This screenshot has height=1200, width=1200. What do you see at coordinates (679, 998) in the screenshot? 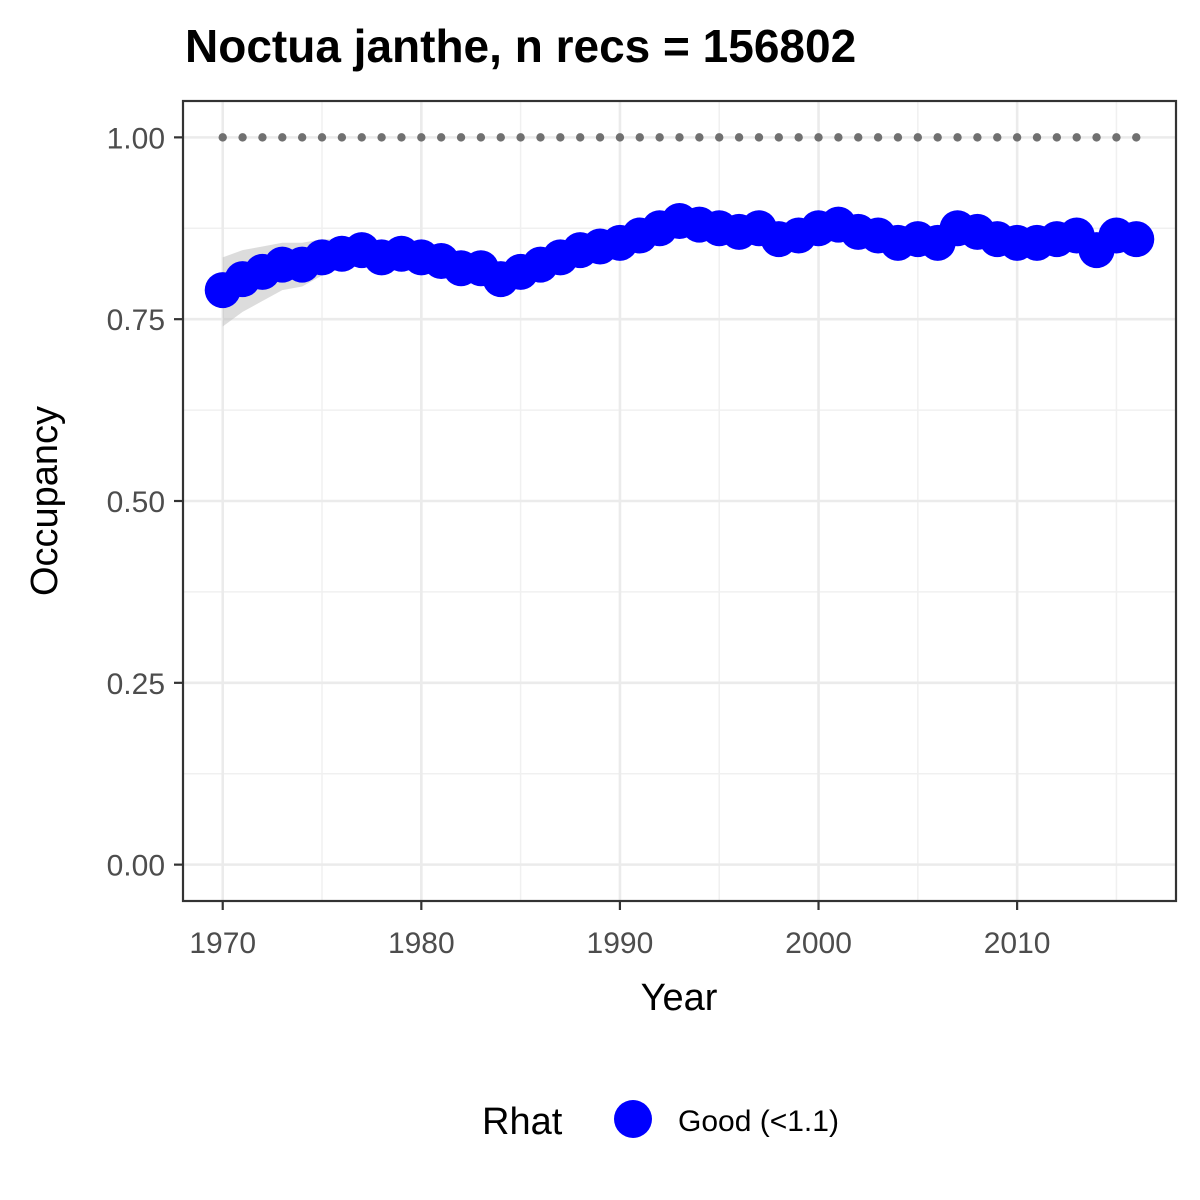
I see `x-axis-title: Year` at bounding box center [679, 998].